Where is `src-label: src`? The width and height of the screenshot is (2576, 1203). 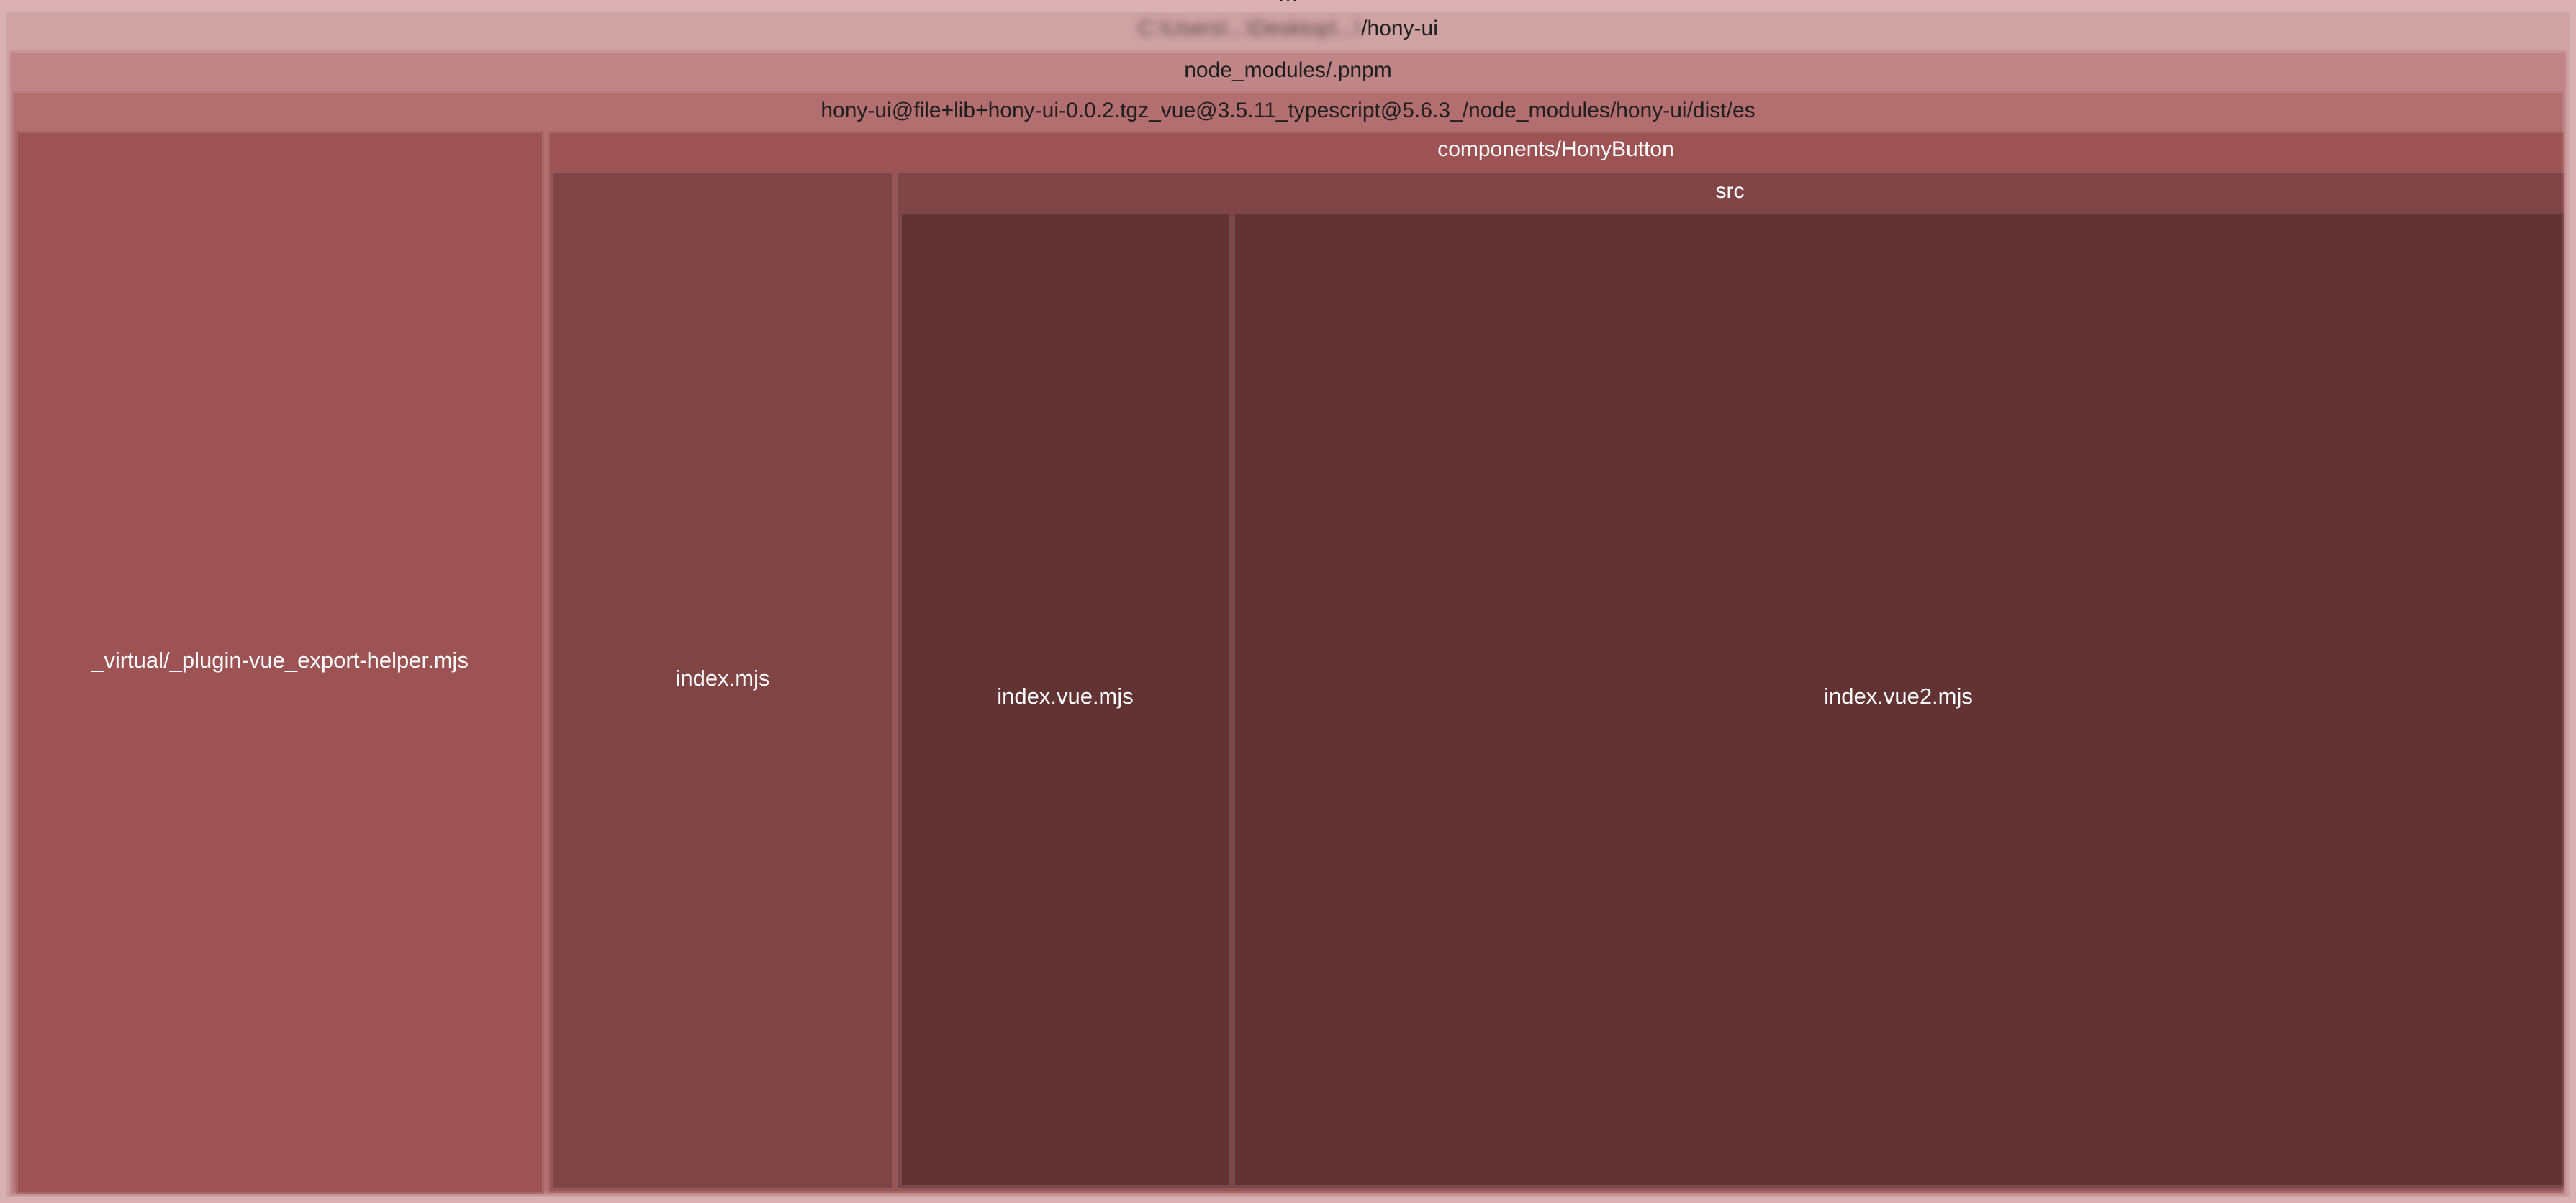 src-label: src is located at coordinates (1730, 191).